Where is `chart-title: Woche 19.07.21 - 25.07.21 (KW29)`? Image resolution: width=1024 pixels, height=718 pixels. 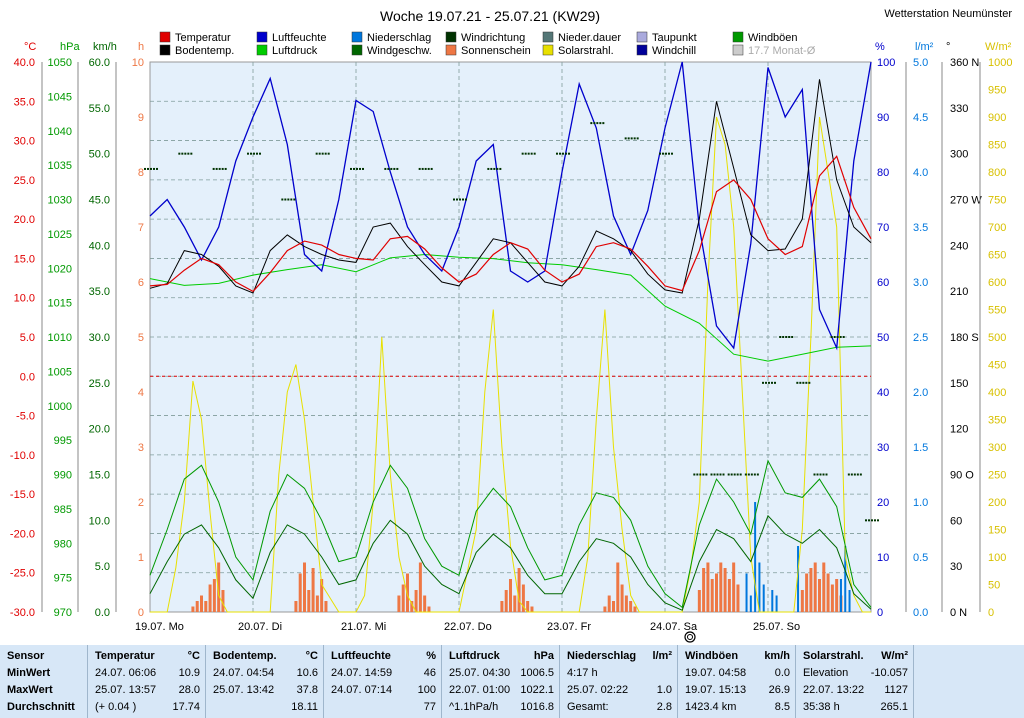 chart-title: Woche 19.07.21 - 25.07.21 (KW29) is located at coordinates (490, 16).